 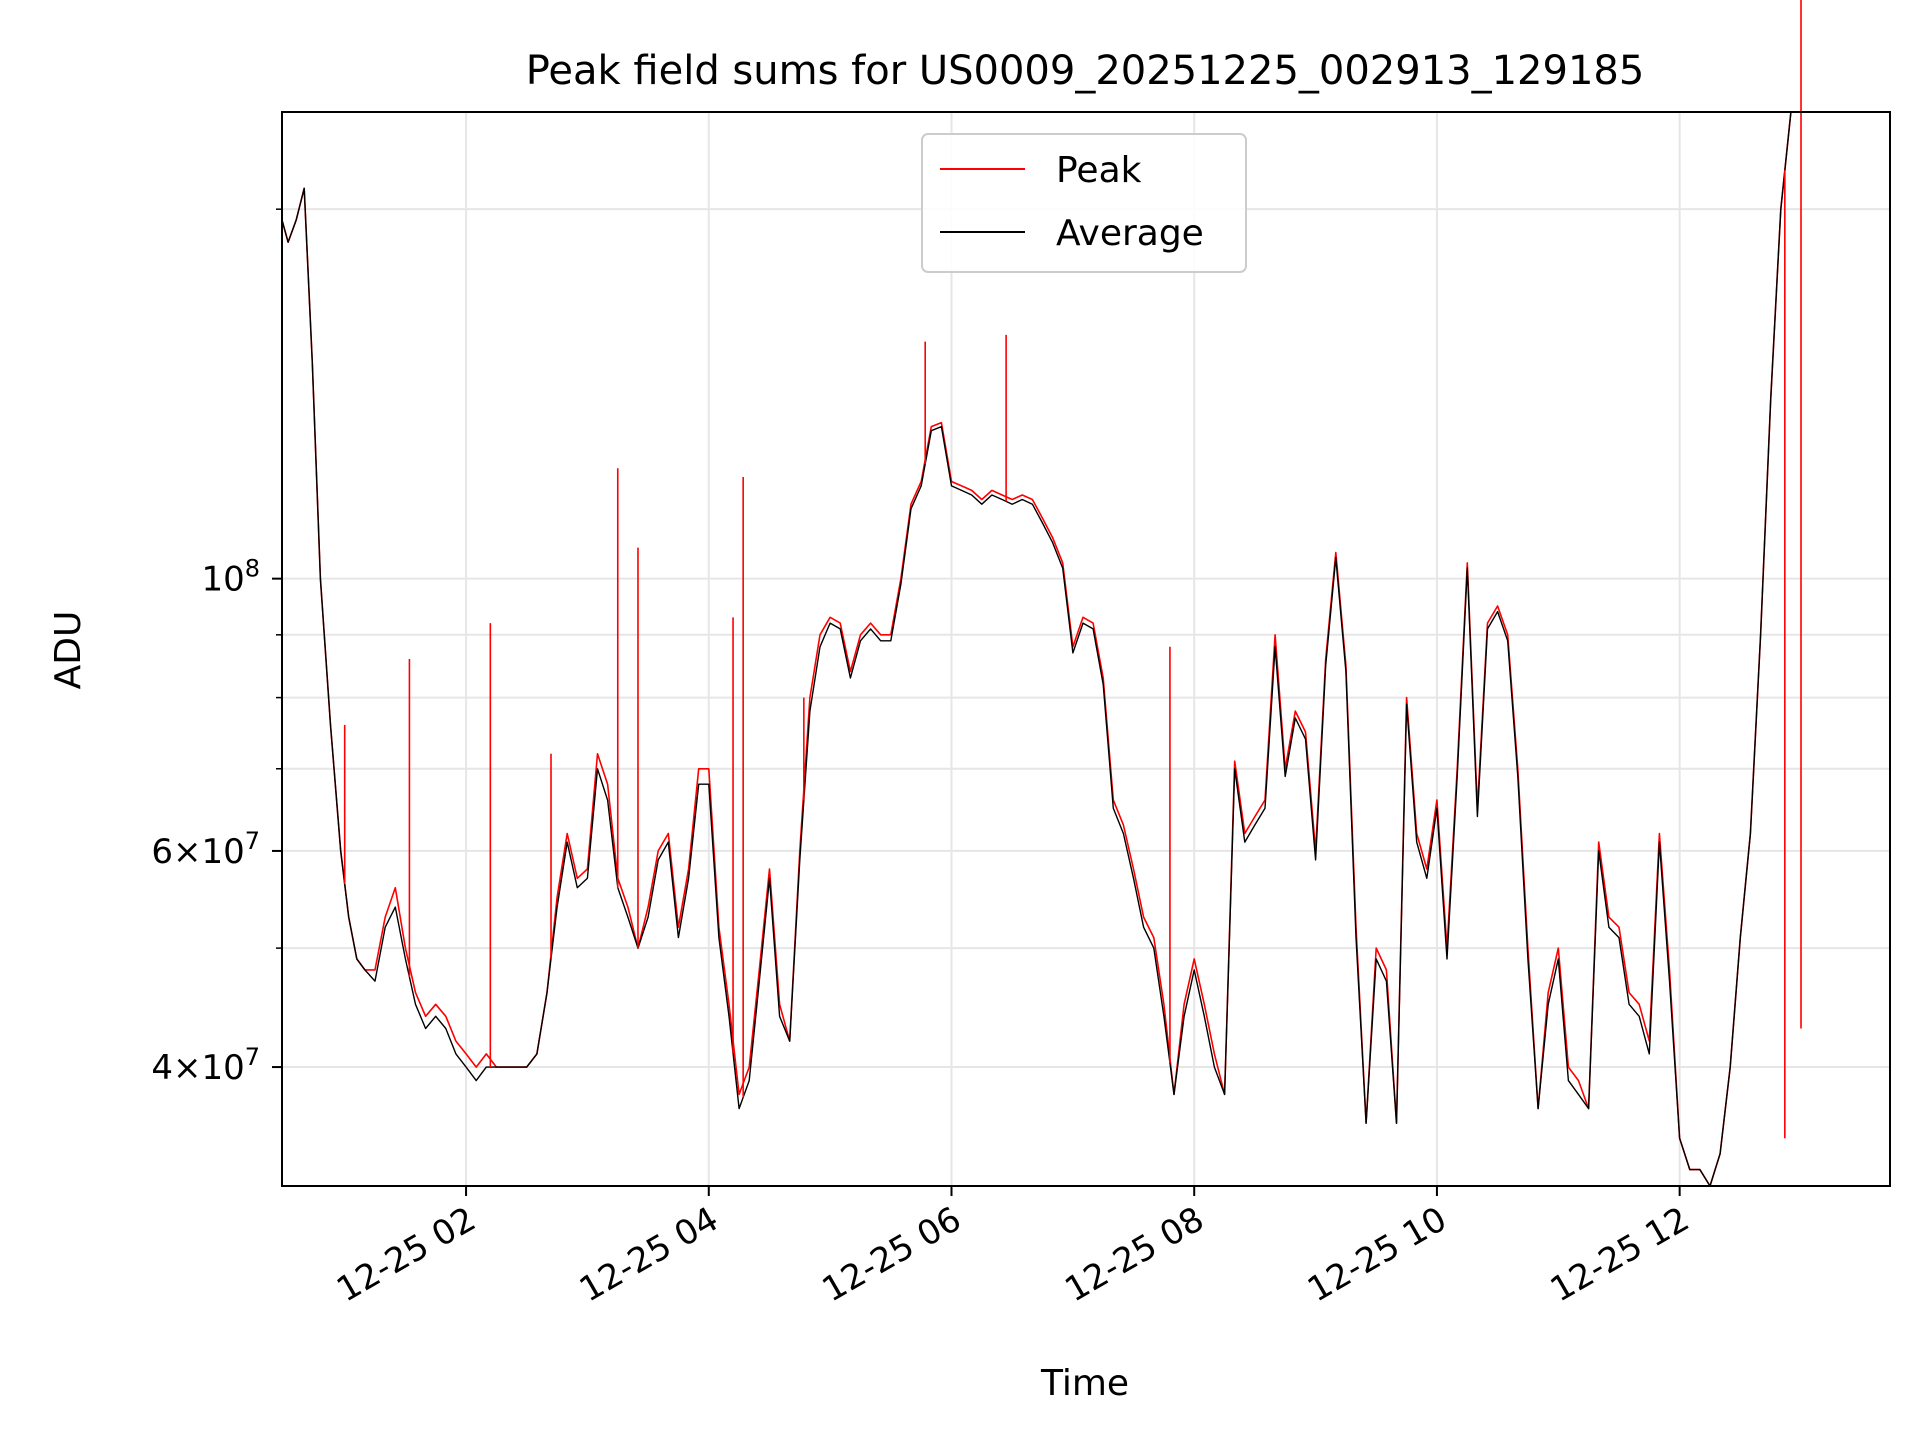 I want to click on y-tick-label: 4×107, so click(x=205, y=1065).